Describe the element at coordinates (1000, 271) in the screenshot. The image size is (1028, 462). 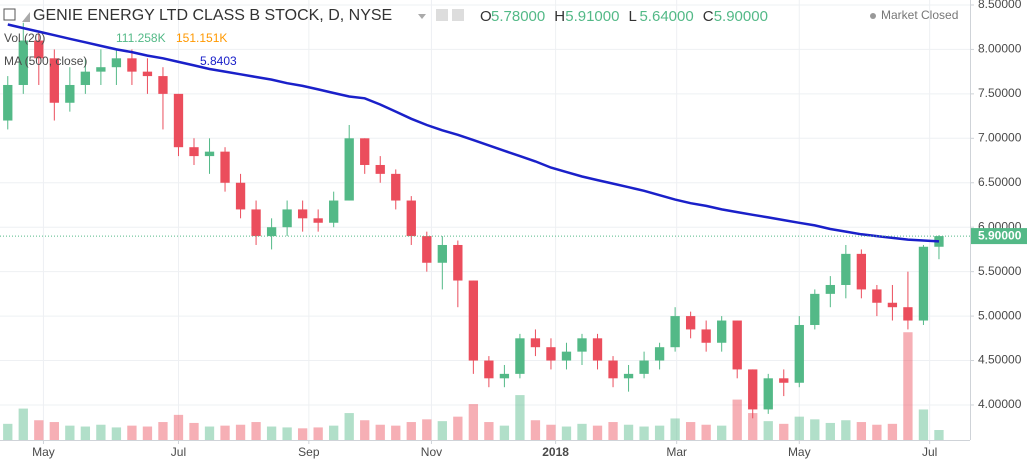
I see `y-tick-label: 5.50000` at that location.